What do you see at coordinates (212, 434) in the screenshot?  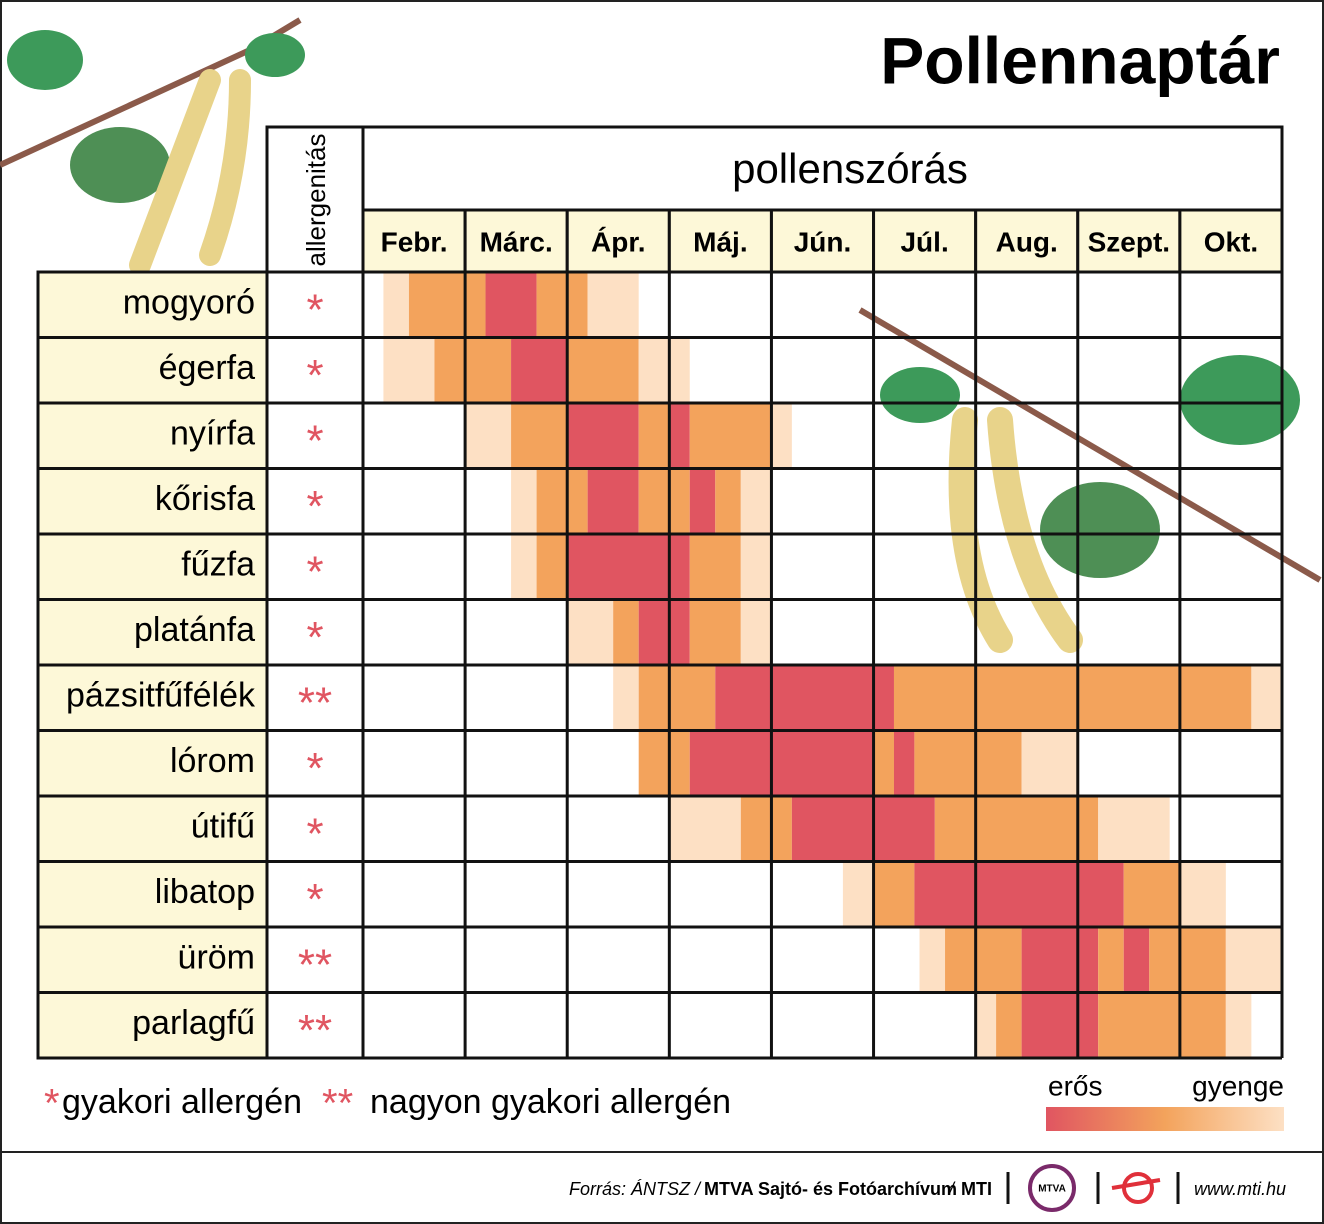 I see `plant-name: nyírfa` at bounding box center [212, 434].